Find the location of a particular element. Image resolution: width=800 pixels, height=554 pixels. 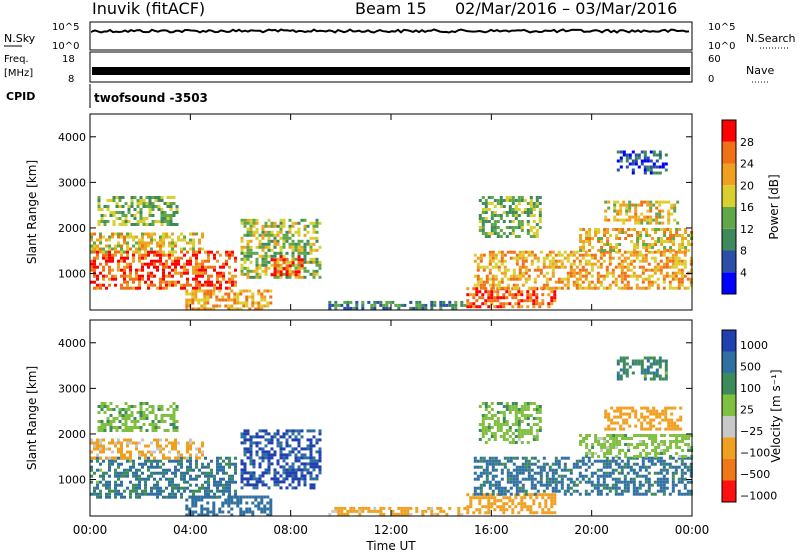

x-tick-label: 00:00 is located at coordinates (692, 530).